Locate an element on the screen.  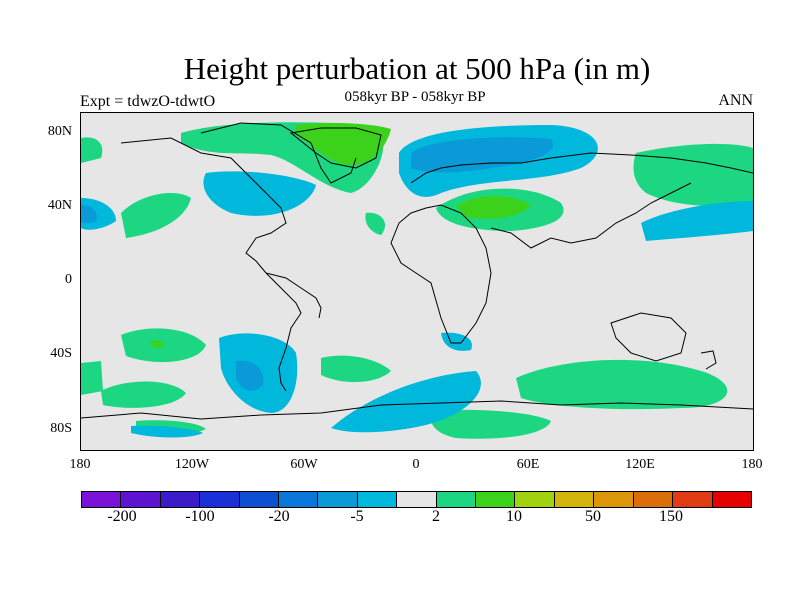
lon-tick-120w: 120W is located at coordinates (192, 464).